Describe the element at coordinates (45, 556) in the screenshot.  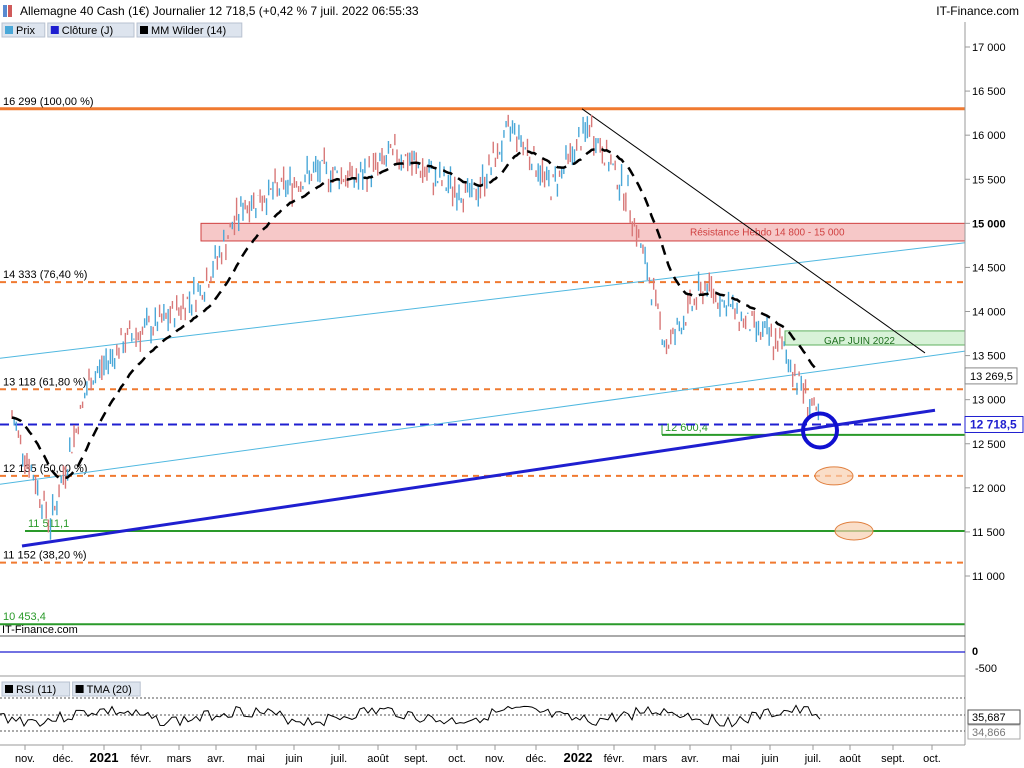
I see `level-label: 11 152 (38,20 %)` at that location.